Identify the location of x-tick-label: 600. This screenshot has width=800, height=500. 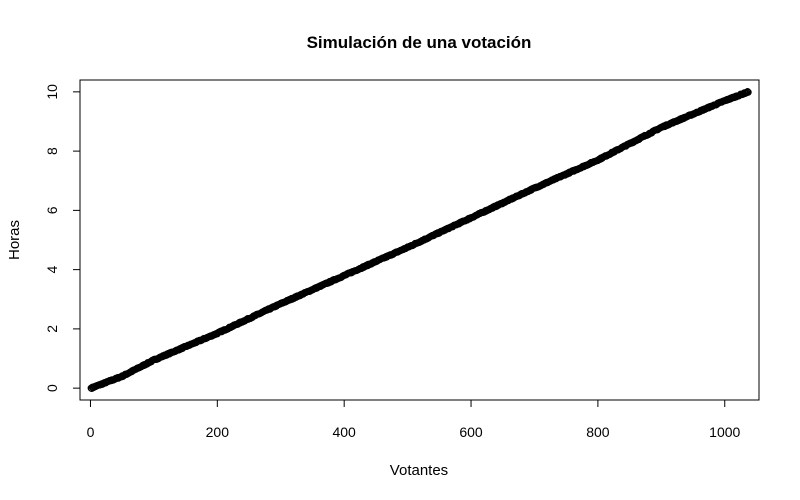
(471, 432).